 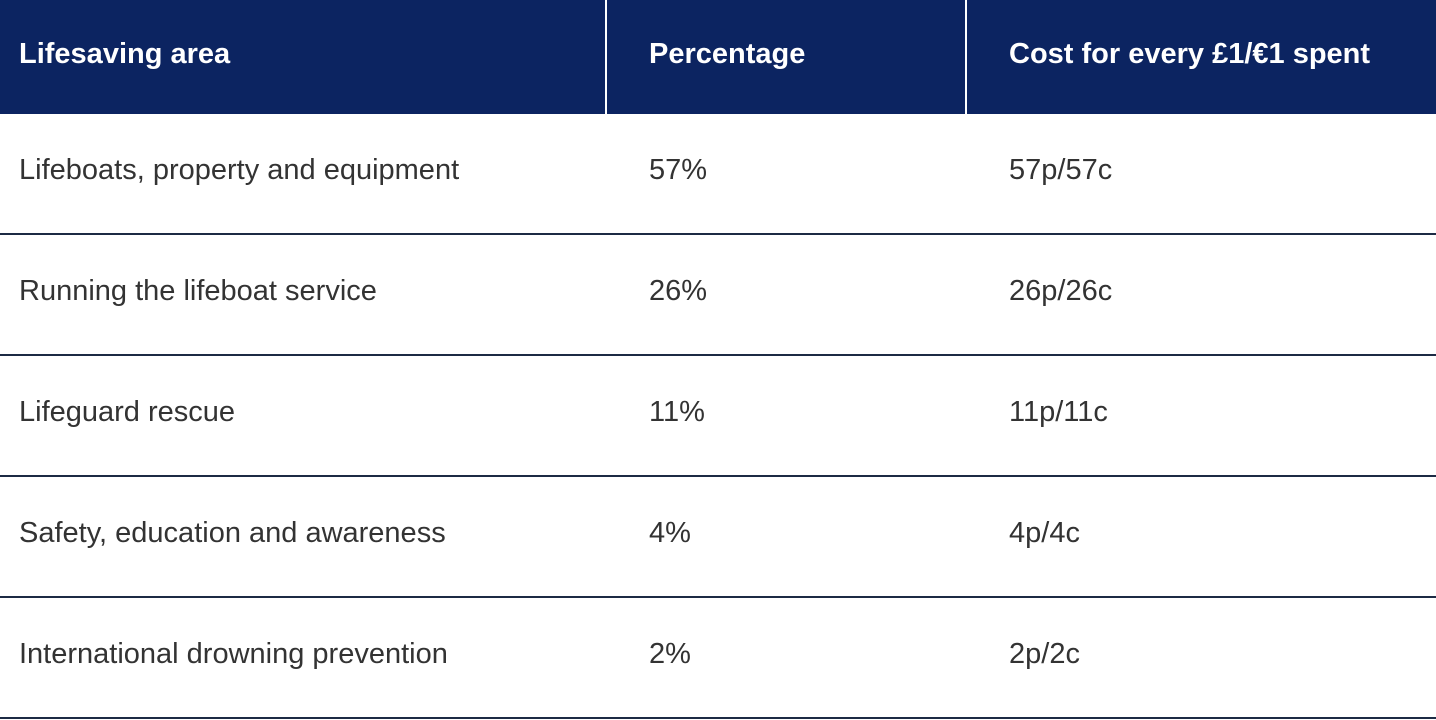 I want to click on cell-cost: 11p/11c, so click(x=1201, y=415).